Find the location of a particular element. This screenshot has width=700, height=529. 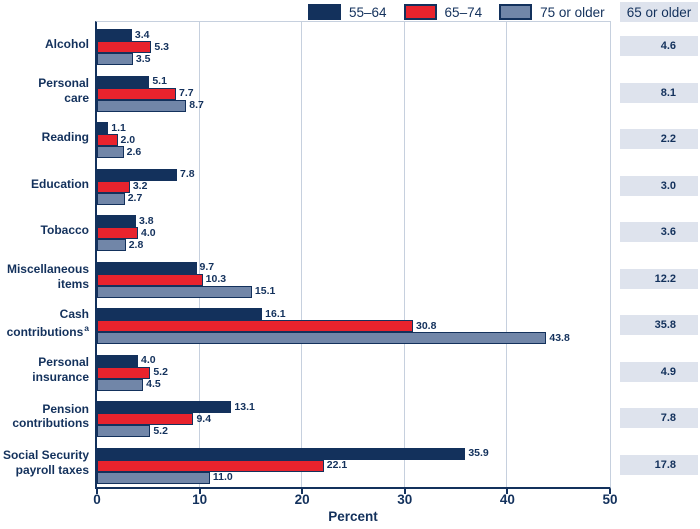

bar-group: 35.9 22.1 11.0 is located at coordinates (353, 464).